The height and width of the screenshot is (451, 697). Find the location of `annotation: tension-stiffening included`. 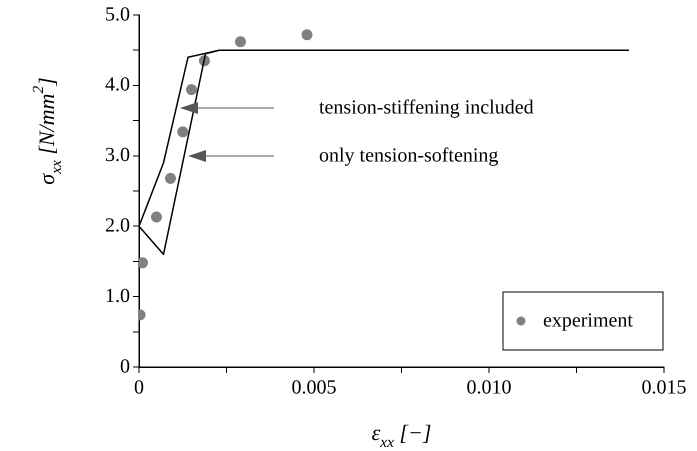

annotation: tension-stiffening included is located at coordinates (426, 107).